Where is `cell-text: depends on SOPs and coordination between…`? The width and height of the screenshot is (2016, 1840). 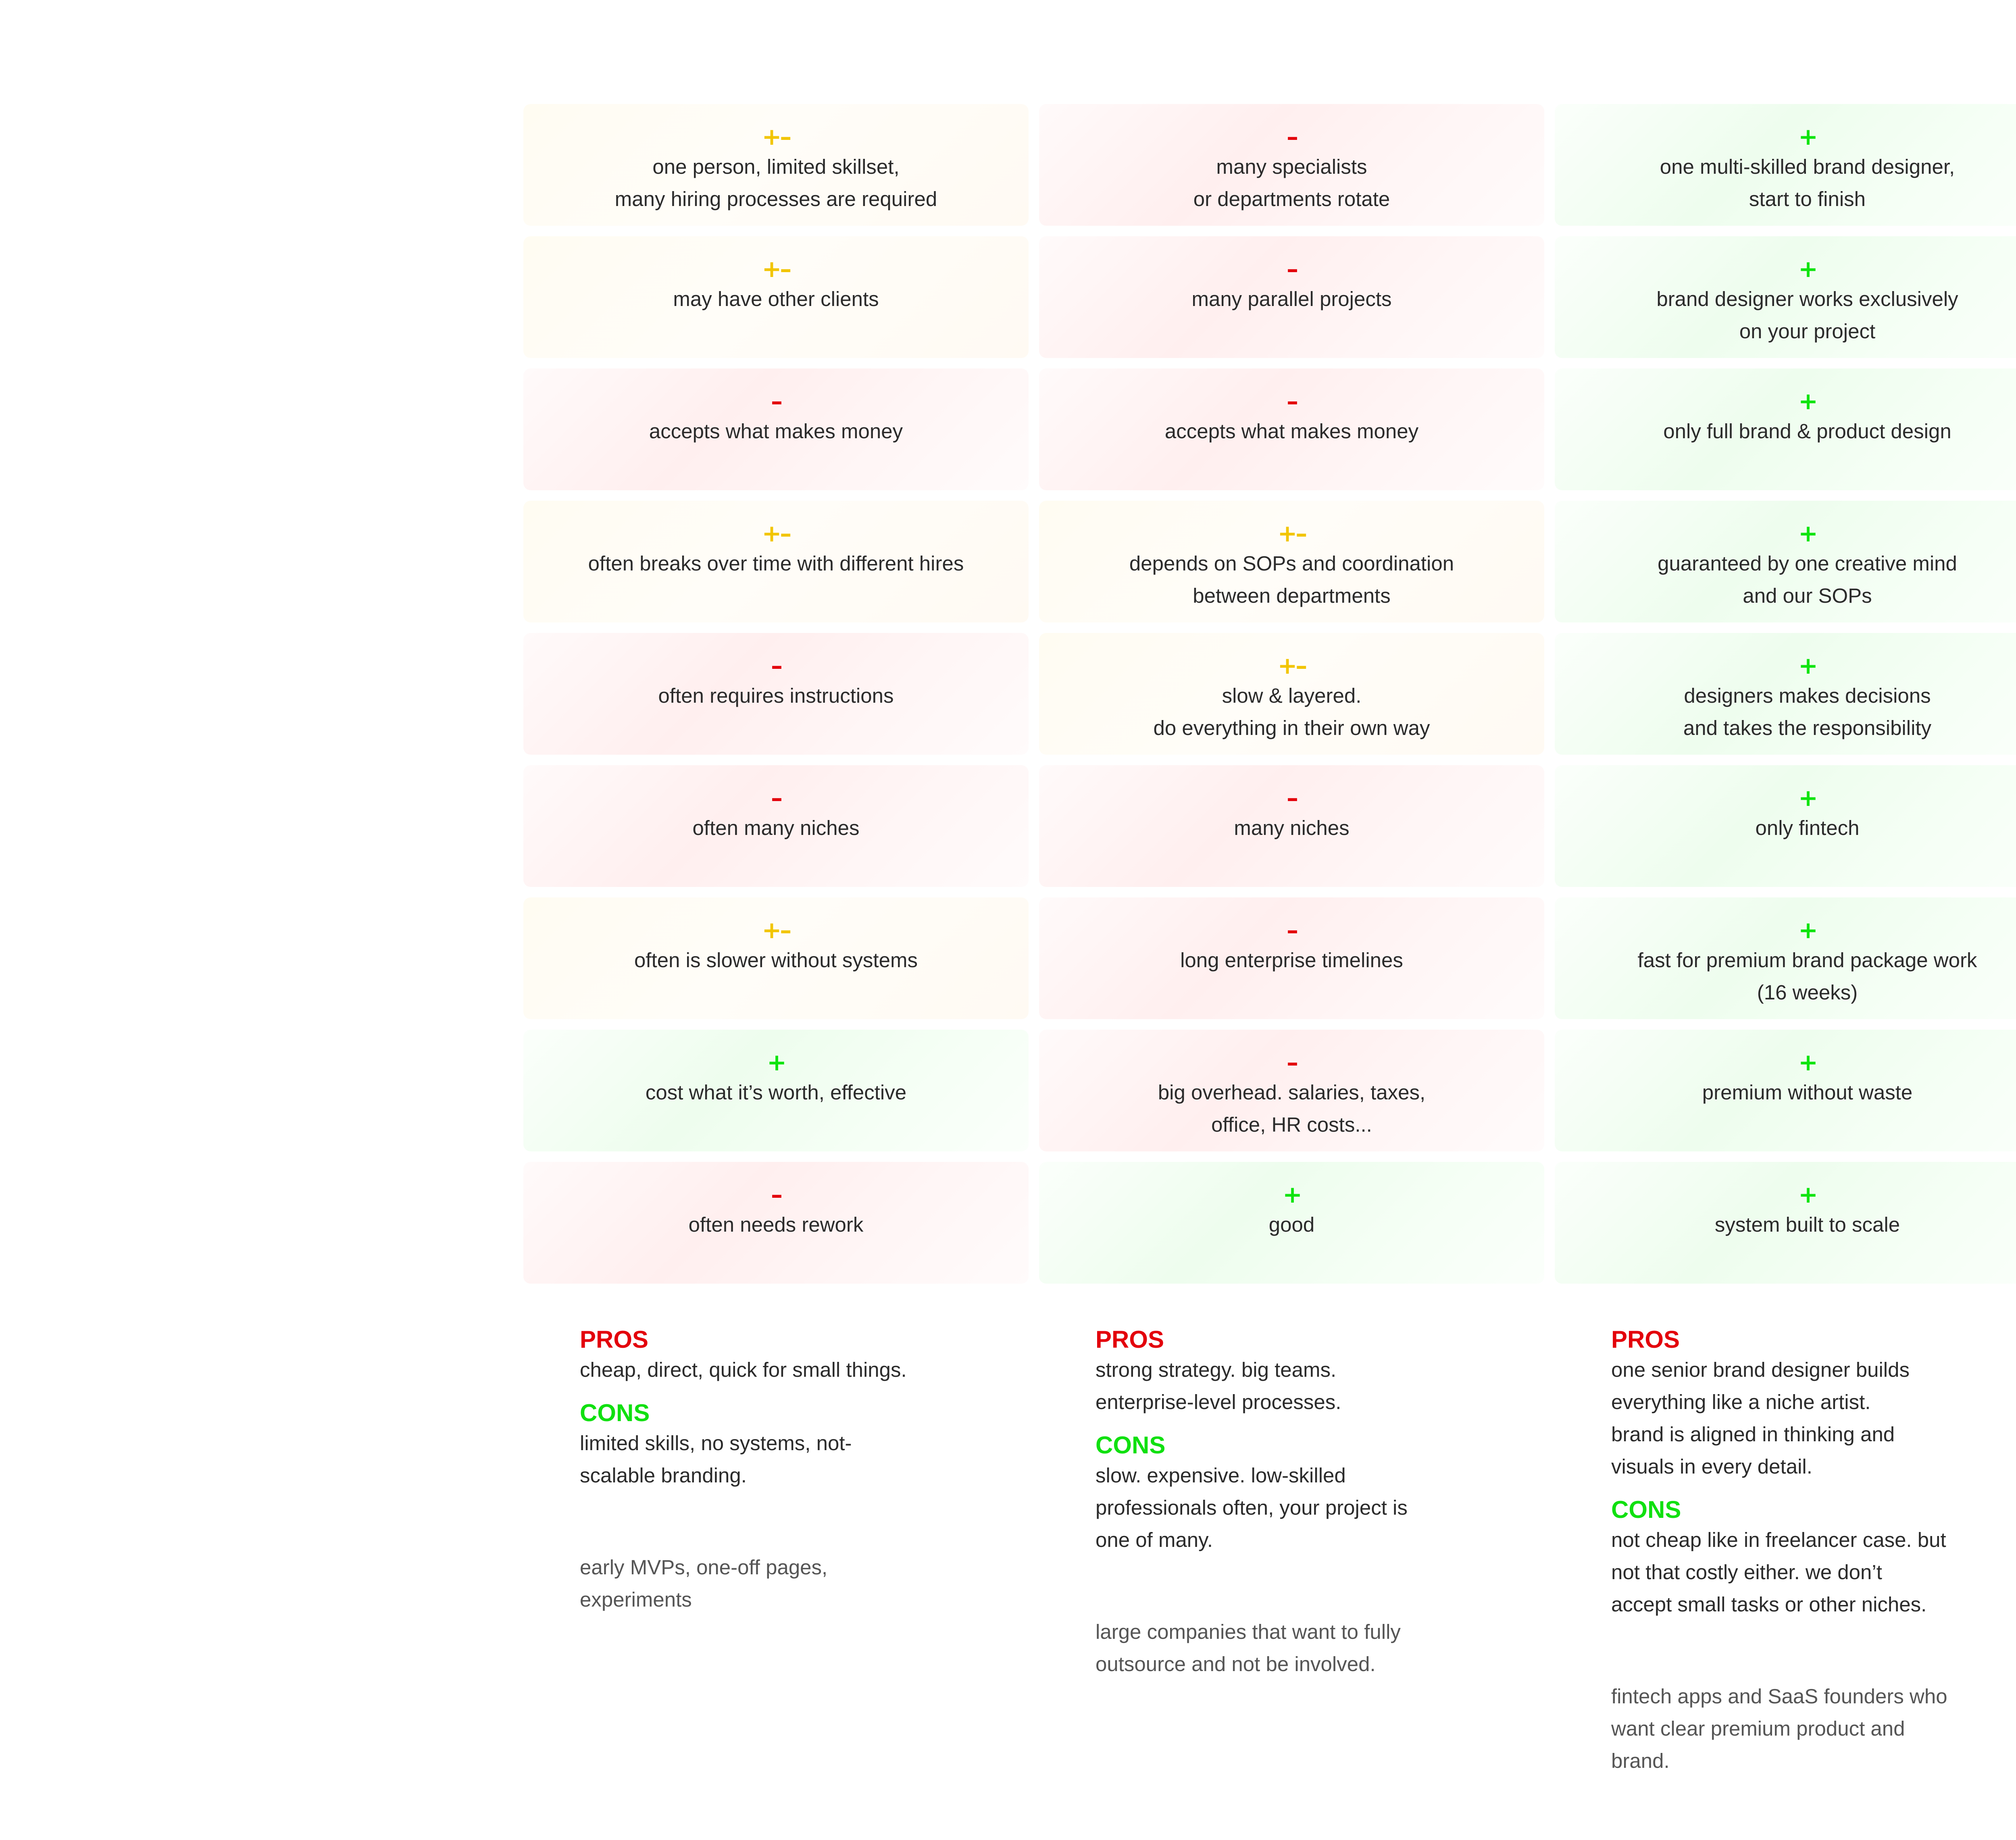 cell-text: depends on SOPs and coordination between… is located at coordinates (1291, 579).